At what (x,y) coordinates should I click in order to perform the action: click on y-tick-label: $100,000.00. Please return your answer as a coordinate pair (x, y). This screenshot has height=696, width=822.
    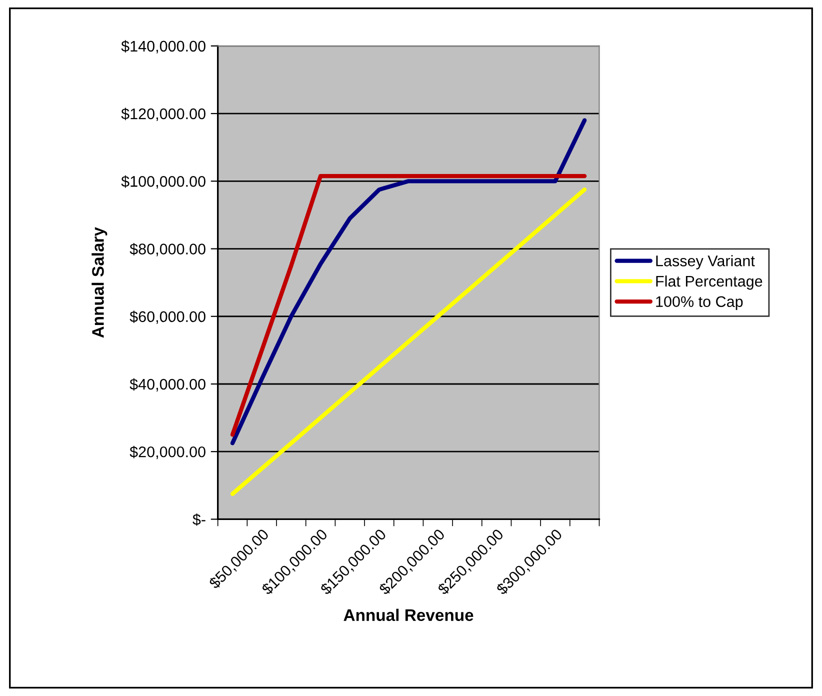
    Looking at the image, I should click on (163, 182).